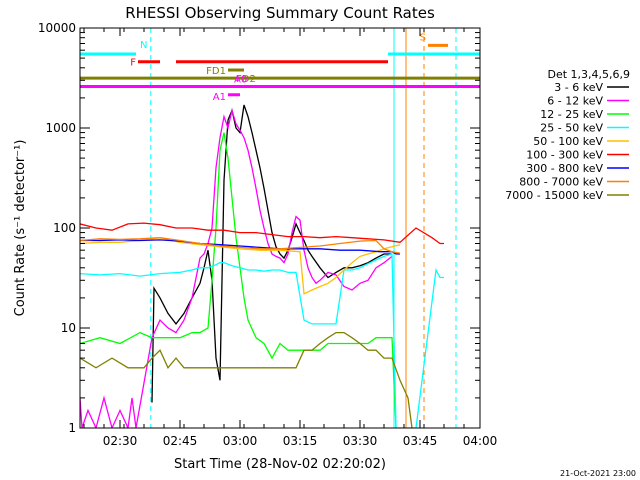  What do you see at coordinates (280, 464) in the screenshot?
I see `x-axis-label: Start Time (28-Nov-02 02:20:02)` at bounding box center [280, 464].